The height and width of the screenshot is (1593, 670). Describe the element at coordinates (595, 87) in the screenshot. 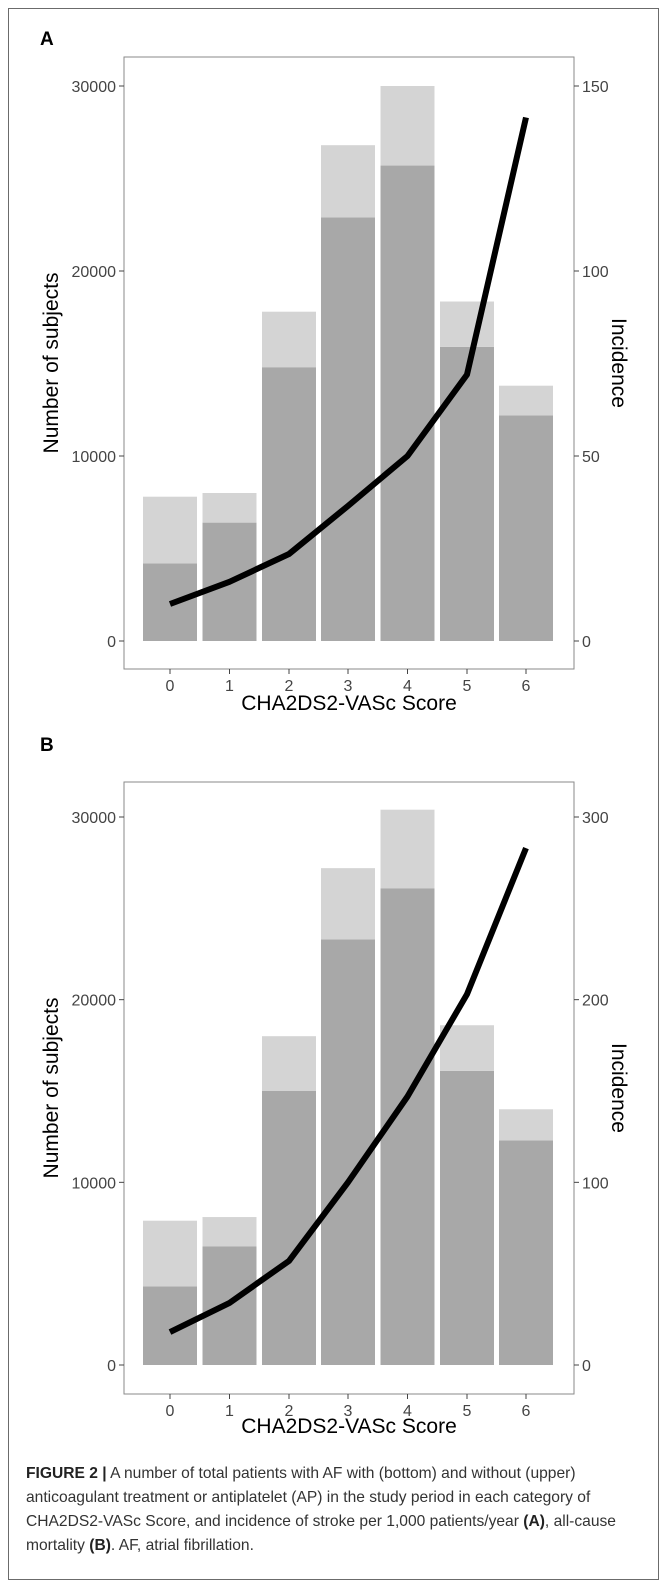

I see `y2-tick-label: 150` at that location.